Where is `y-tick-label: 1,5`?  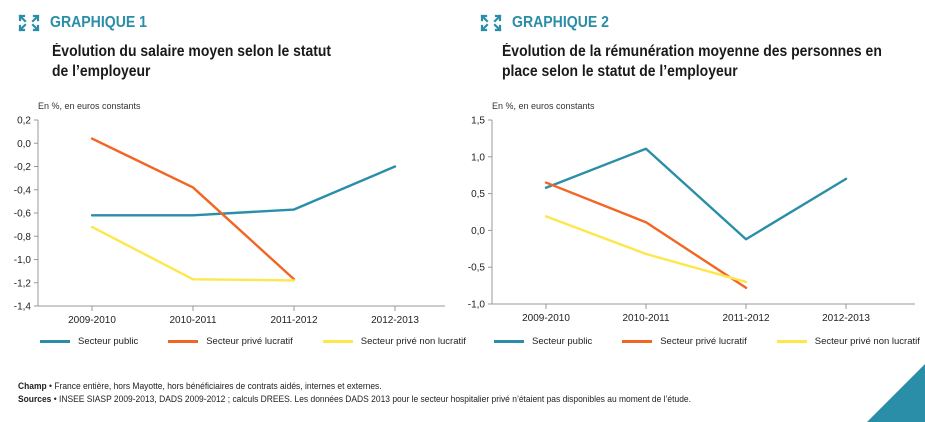
y-tick-label: 1,5 is located at coordinates (478, 121).